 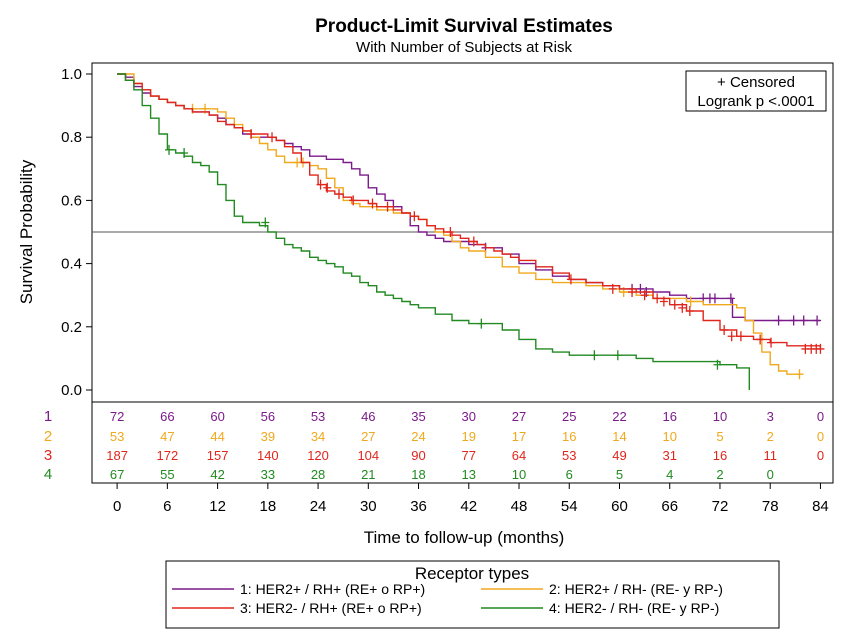 What do you see at coordinates (71, 327) in the screenshot?
I see `y-tick-label: 0.2` at bounding box center [71, 327].